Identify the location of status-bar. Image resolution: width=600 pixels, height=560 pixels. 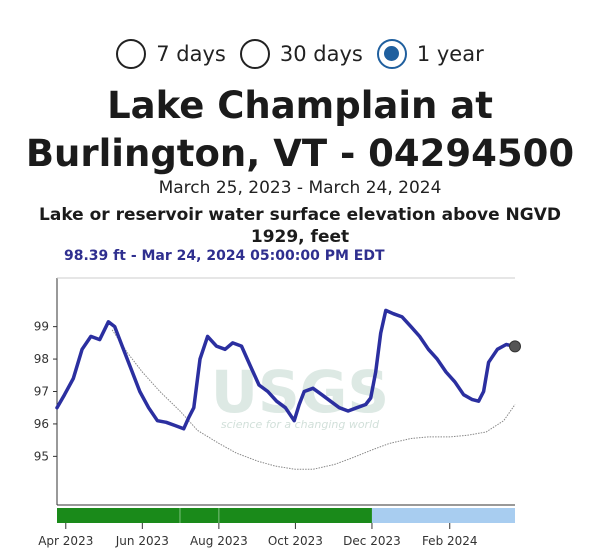
(286, 515).